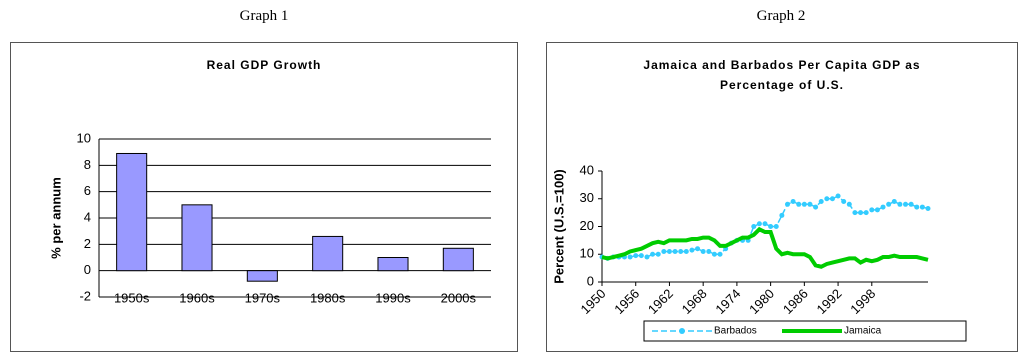  Describe the element at coordinates (87, 243) in the screenshot. I see `y-tick-label: 2` at that location.